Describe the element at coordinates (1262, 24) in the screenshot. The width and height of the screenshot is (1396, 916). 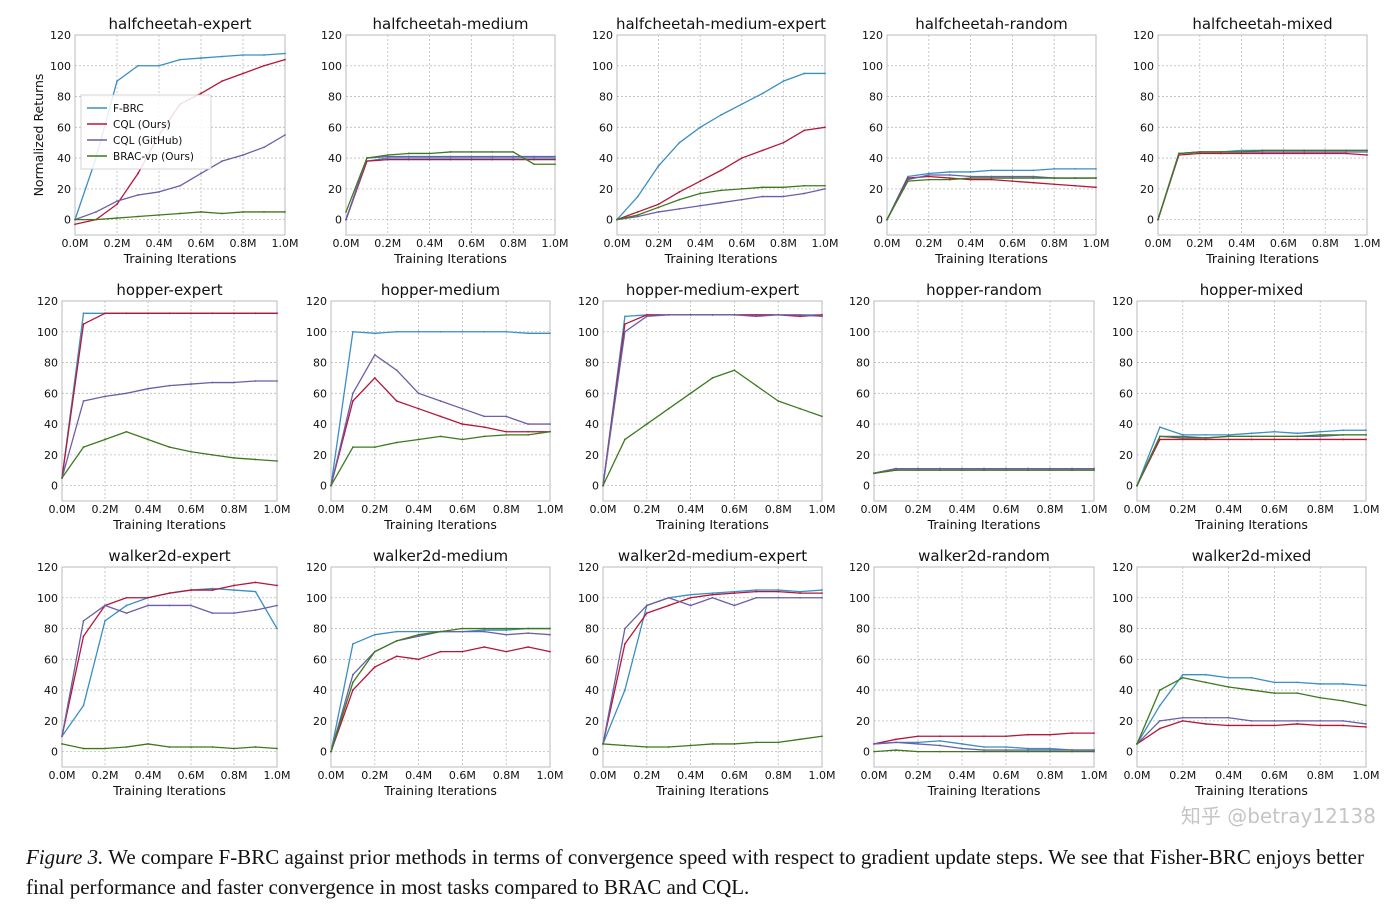
I see `subplot-title: halfcheetah-mixed` at that location.